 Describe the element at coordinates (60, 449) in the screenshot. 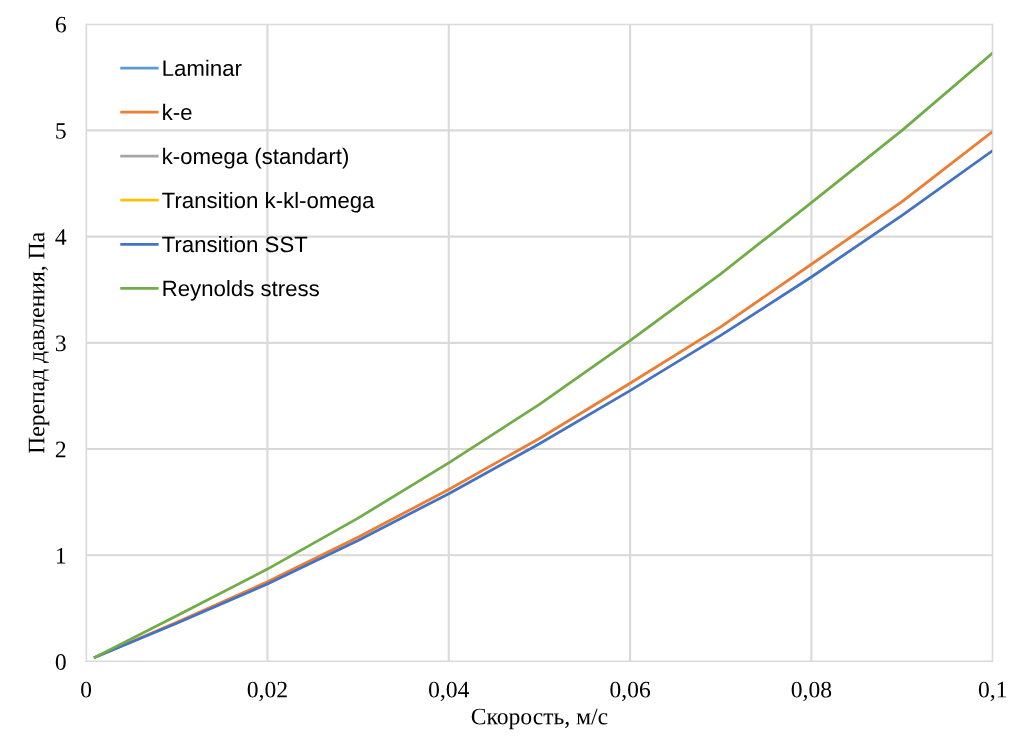

I see `y-tick-label: 2` at that location.